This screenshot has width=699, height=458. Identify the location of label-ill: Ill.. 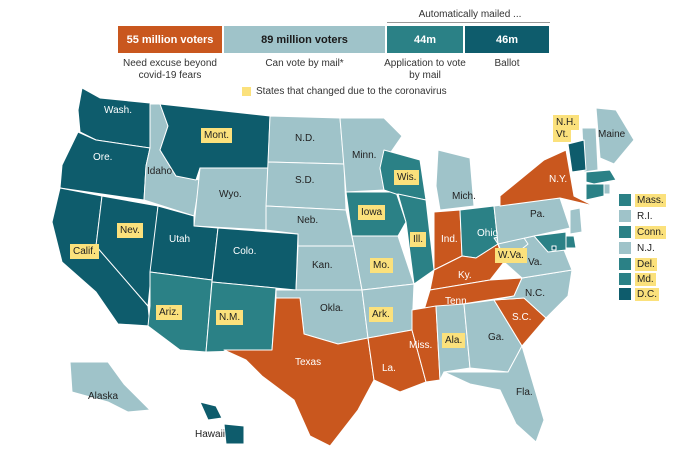
(418, 239).